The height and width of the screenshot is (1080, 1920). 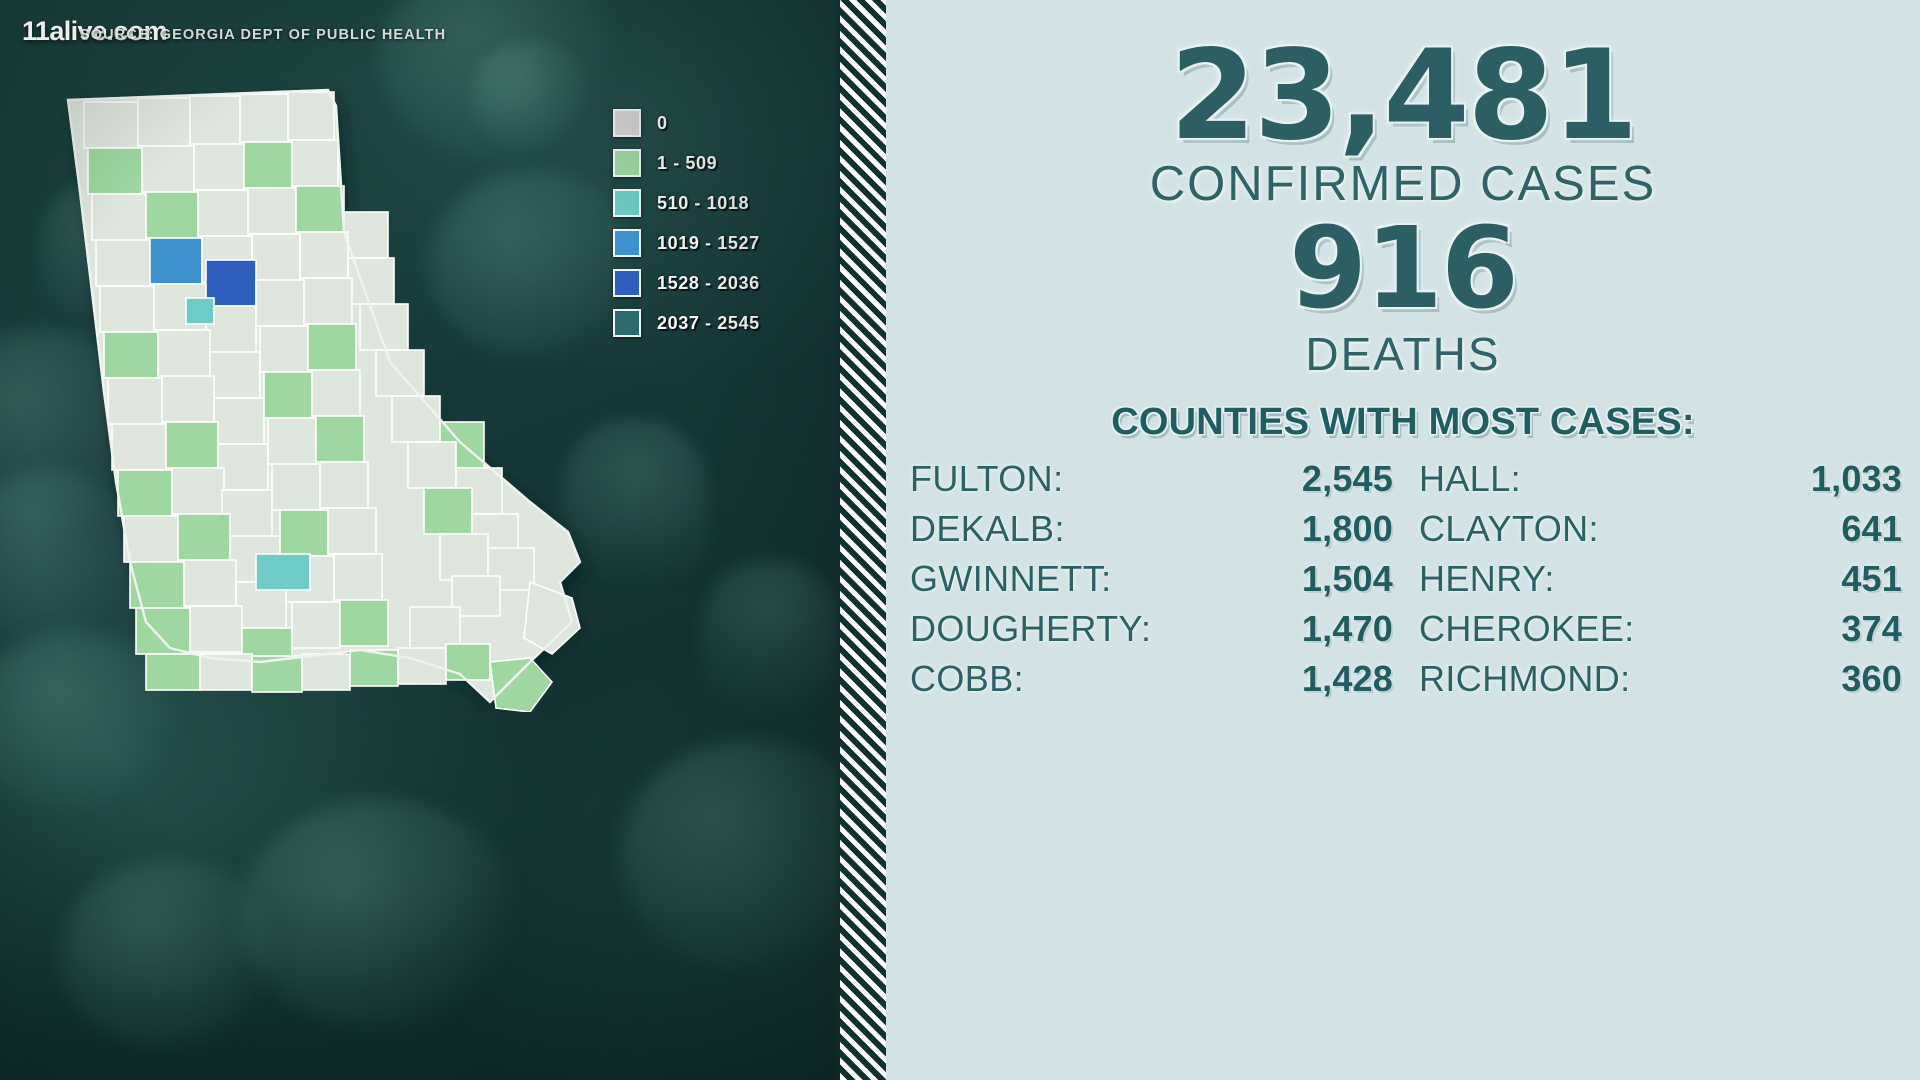 I want to click on county-name: DOUGHERTY:, so click(x=1031, y=628).